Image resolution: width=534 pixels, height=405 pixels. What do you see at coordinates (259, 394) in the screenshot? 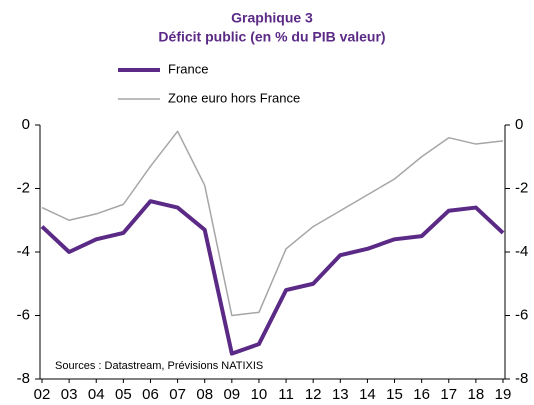
I see `x-tick-label: 10` at bounding box center [259, 394].